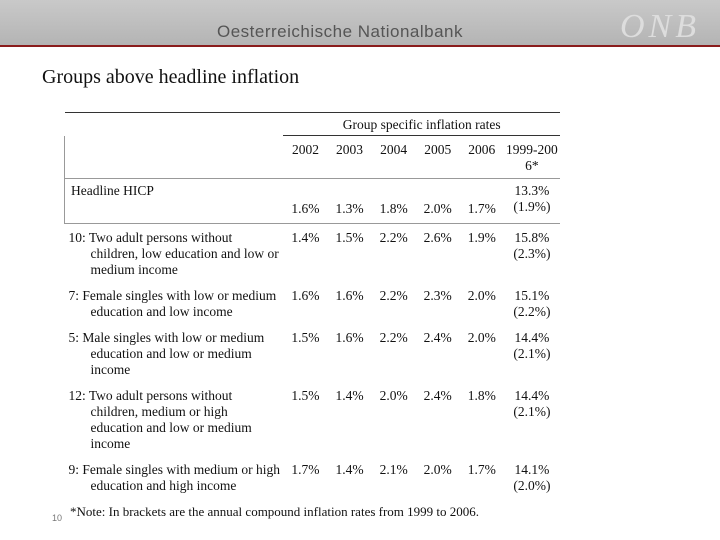  Describe the element at coordinates (532, 311) in the screenshot. I see `annual-rate: (2.2%)` at that location.